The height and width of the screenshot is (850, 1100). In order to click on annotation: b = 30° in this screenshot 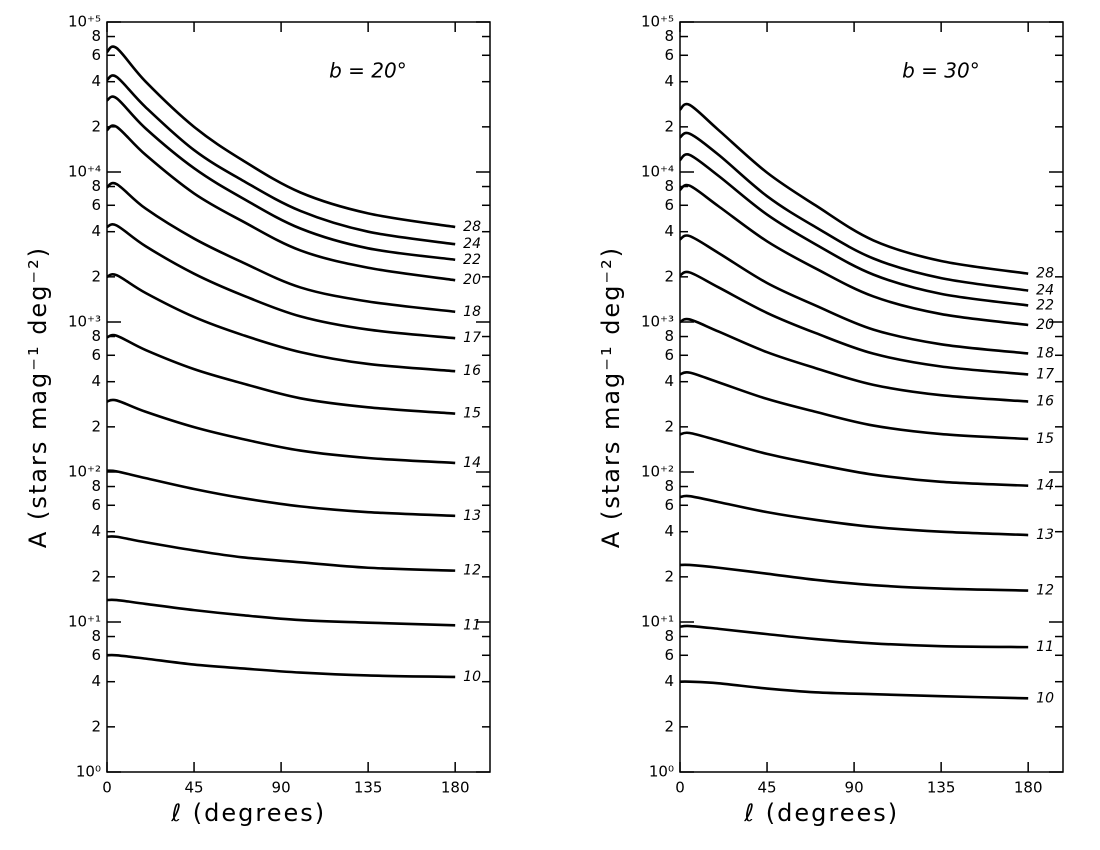, I will do `click(941, 71)`.